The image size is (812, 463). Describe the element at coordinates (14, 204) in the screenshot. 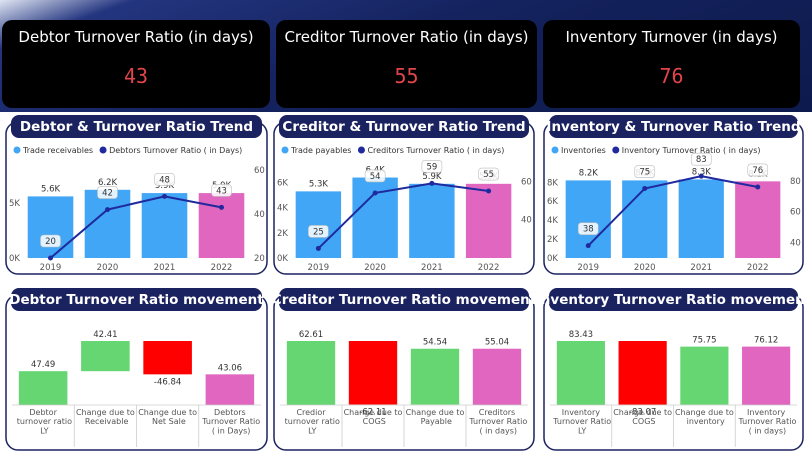

I see `y-tick-label: 5K` at that location.